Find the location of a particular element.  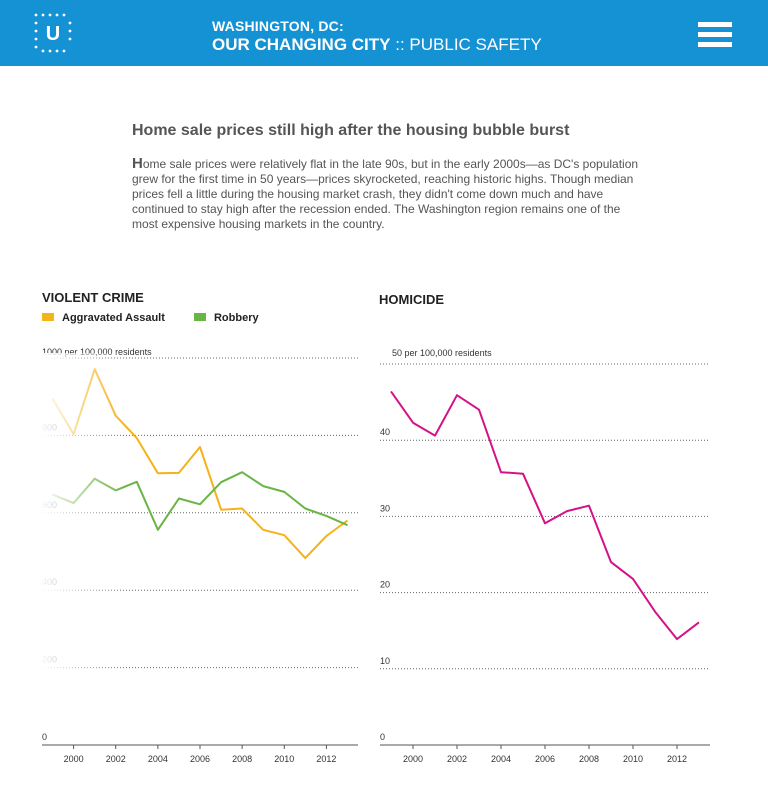

legend-label: Aggravated Assault is located at coordinates (113, 318).